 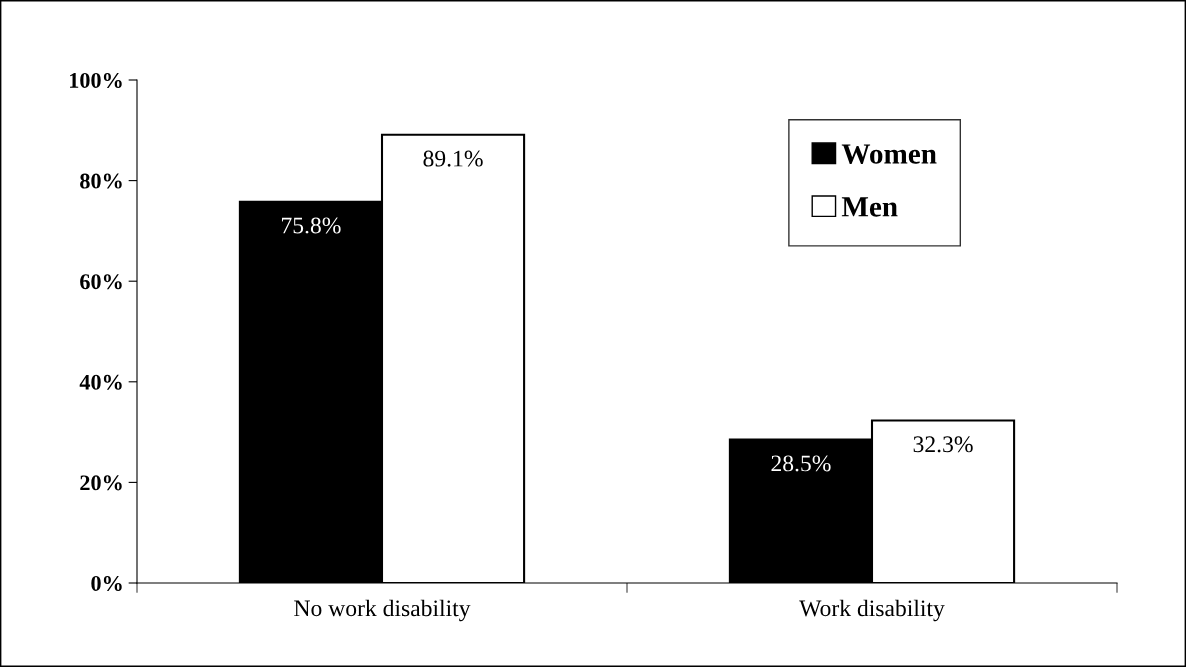 What do you see at coordinates (101, 483) in the screenshot?
I see `y-tick-label: 20%` at bounding box center [101, 483].